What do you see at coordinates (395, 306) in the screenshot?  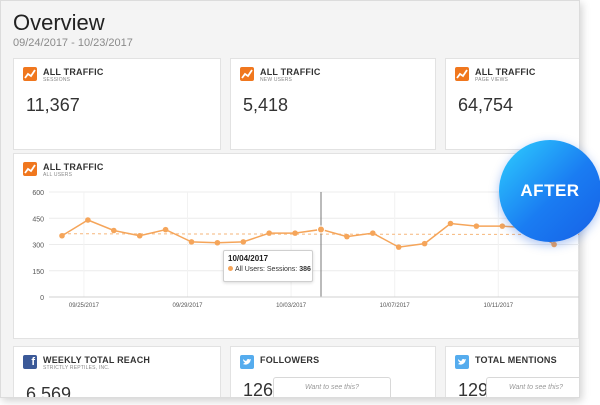 I see `x-tick-label: 10/07/2017` at bounding box center [395, 306].